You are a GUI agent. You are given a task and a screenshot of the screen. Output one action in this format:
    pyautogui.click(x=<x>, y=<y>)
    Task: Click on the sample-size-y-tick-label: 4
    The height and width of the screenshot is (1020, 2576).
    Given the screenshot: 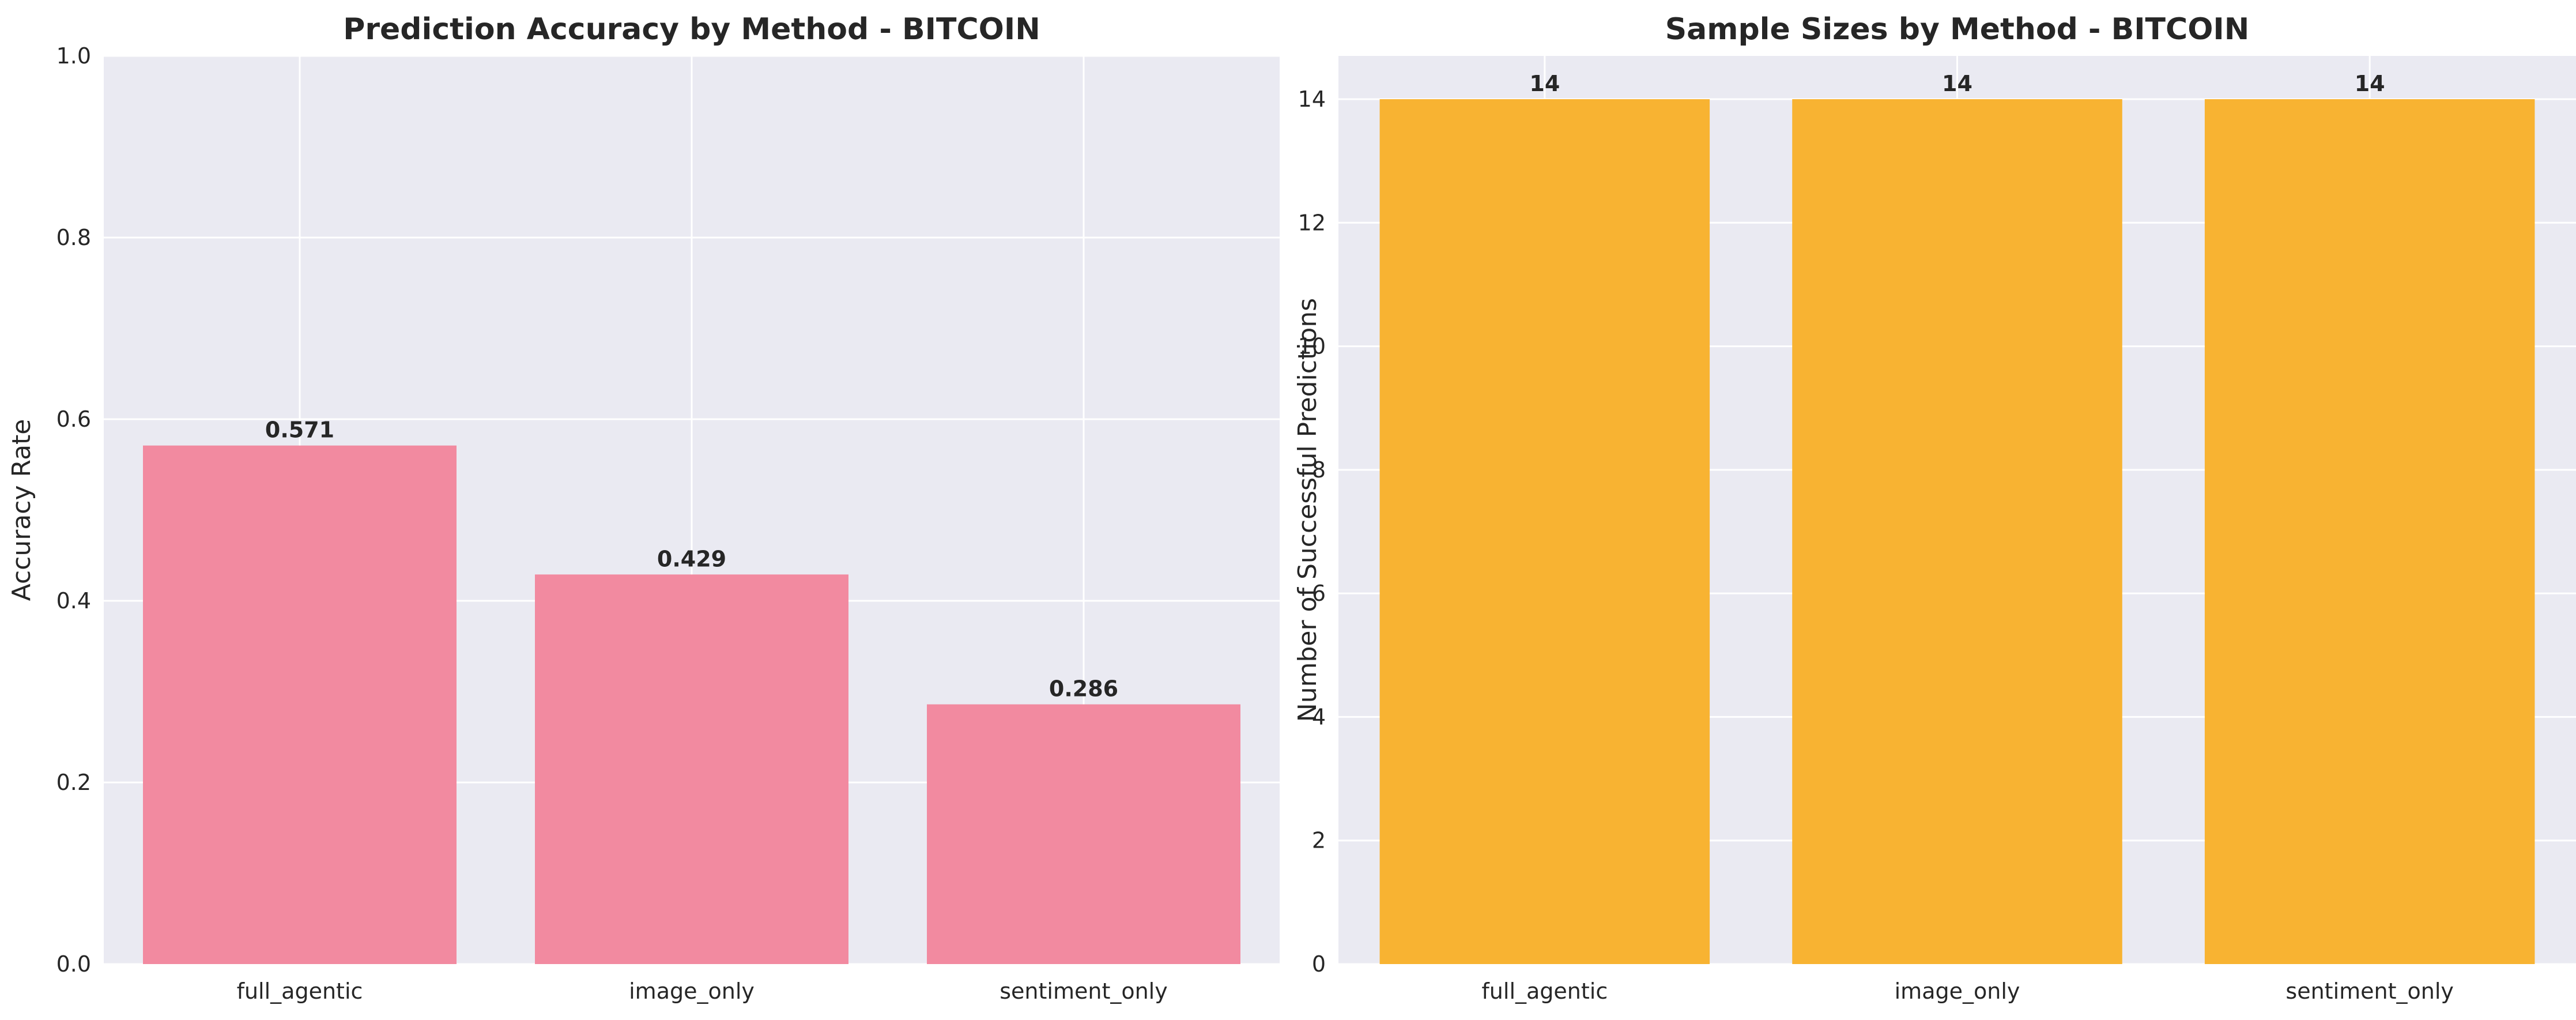 What is the action you would take?
    pyautogui.click(x=1319, y=716)
    